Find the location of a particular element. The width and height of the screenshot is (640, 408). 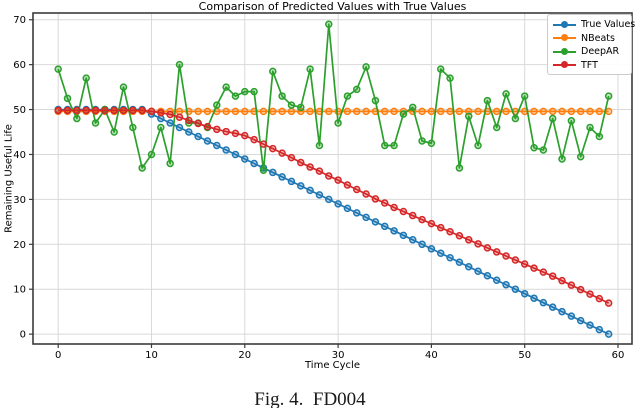

legend-item-deepar: DeepAR is located at coordinates (590, 51).